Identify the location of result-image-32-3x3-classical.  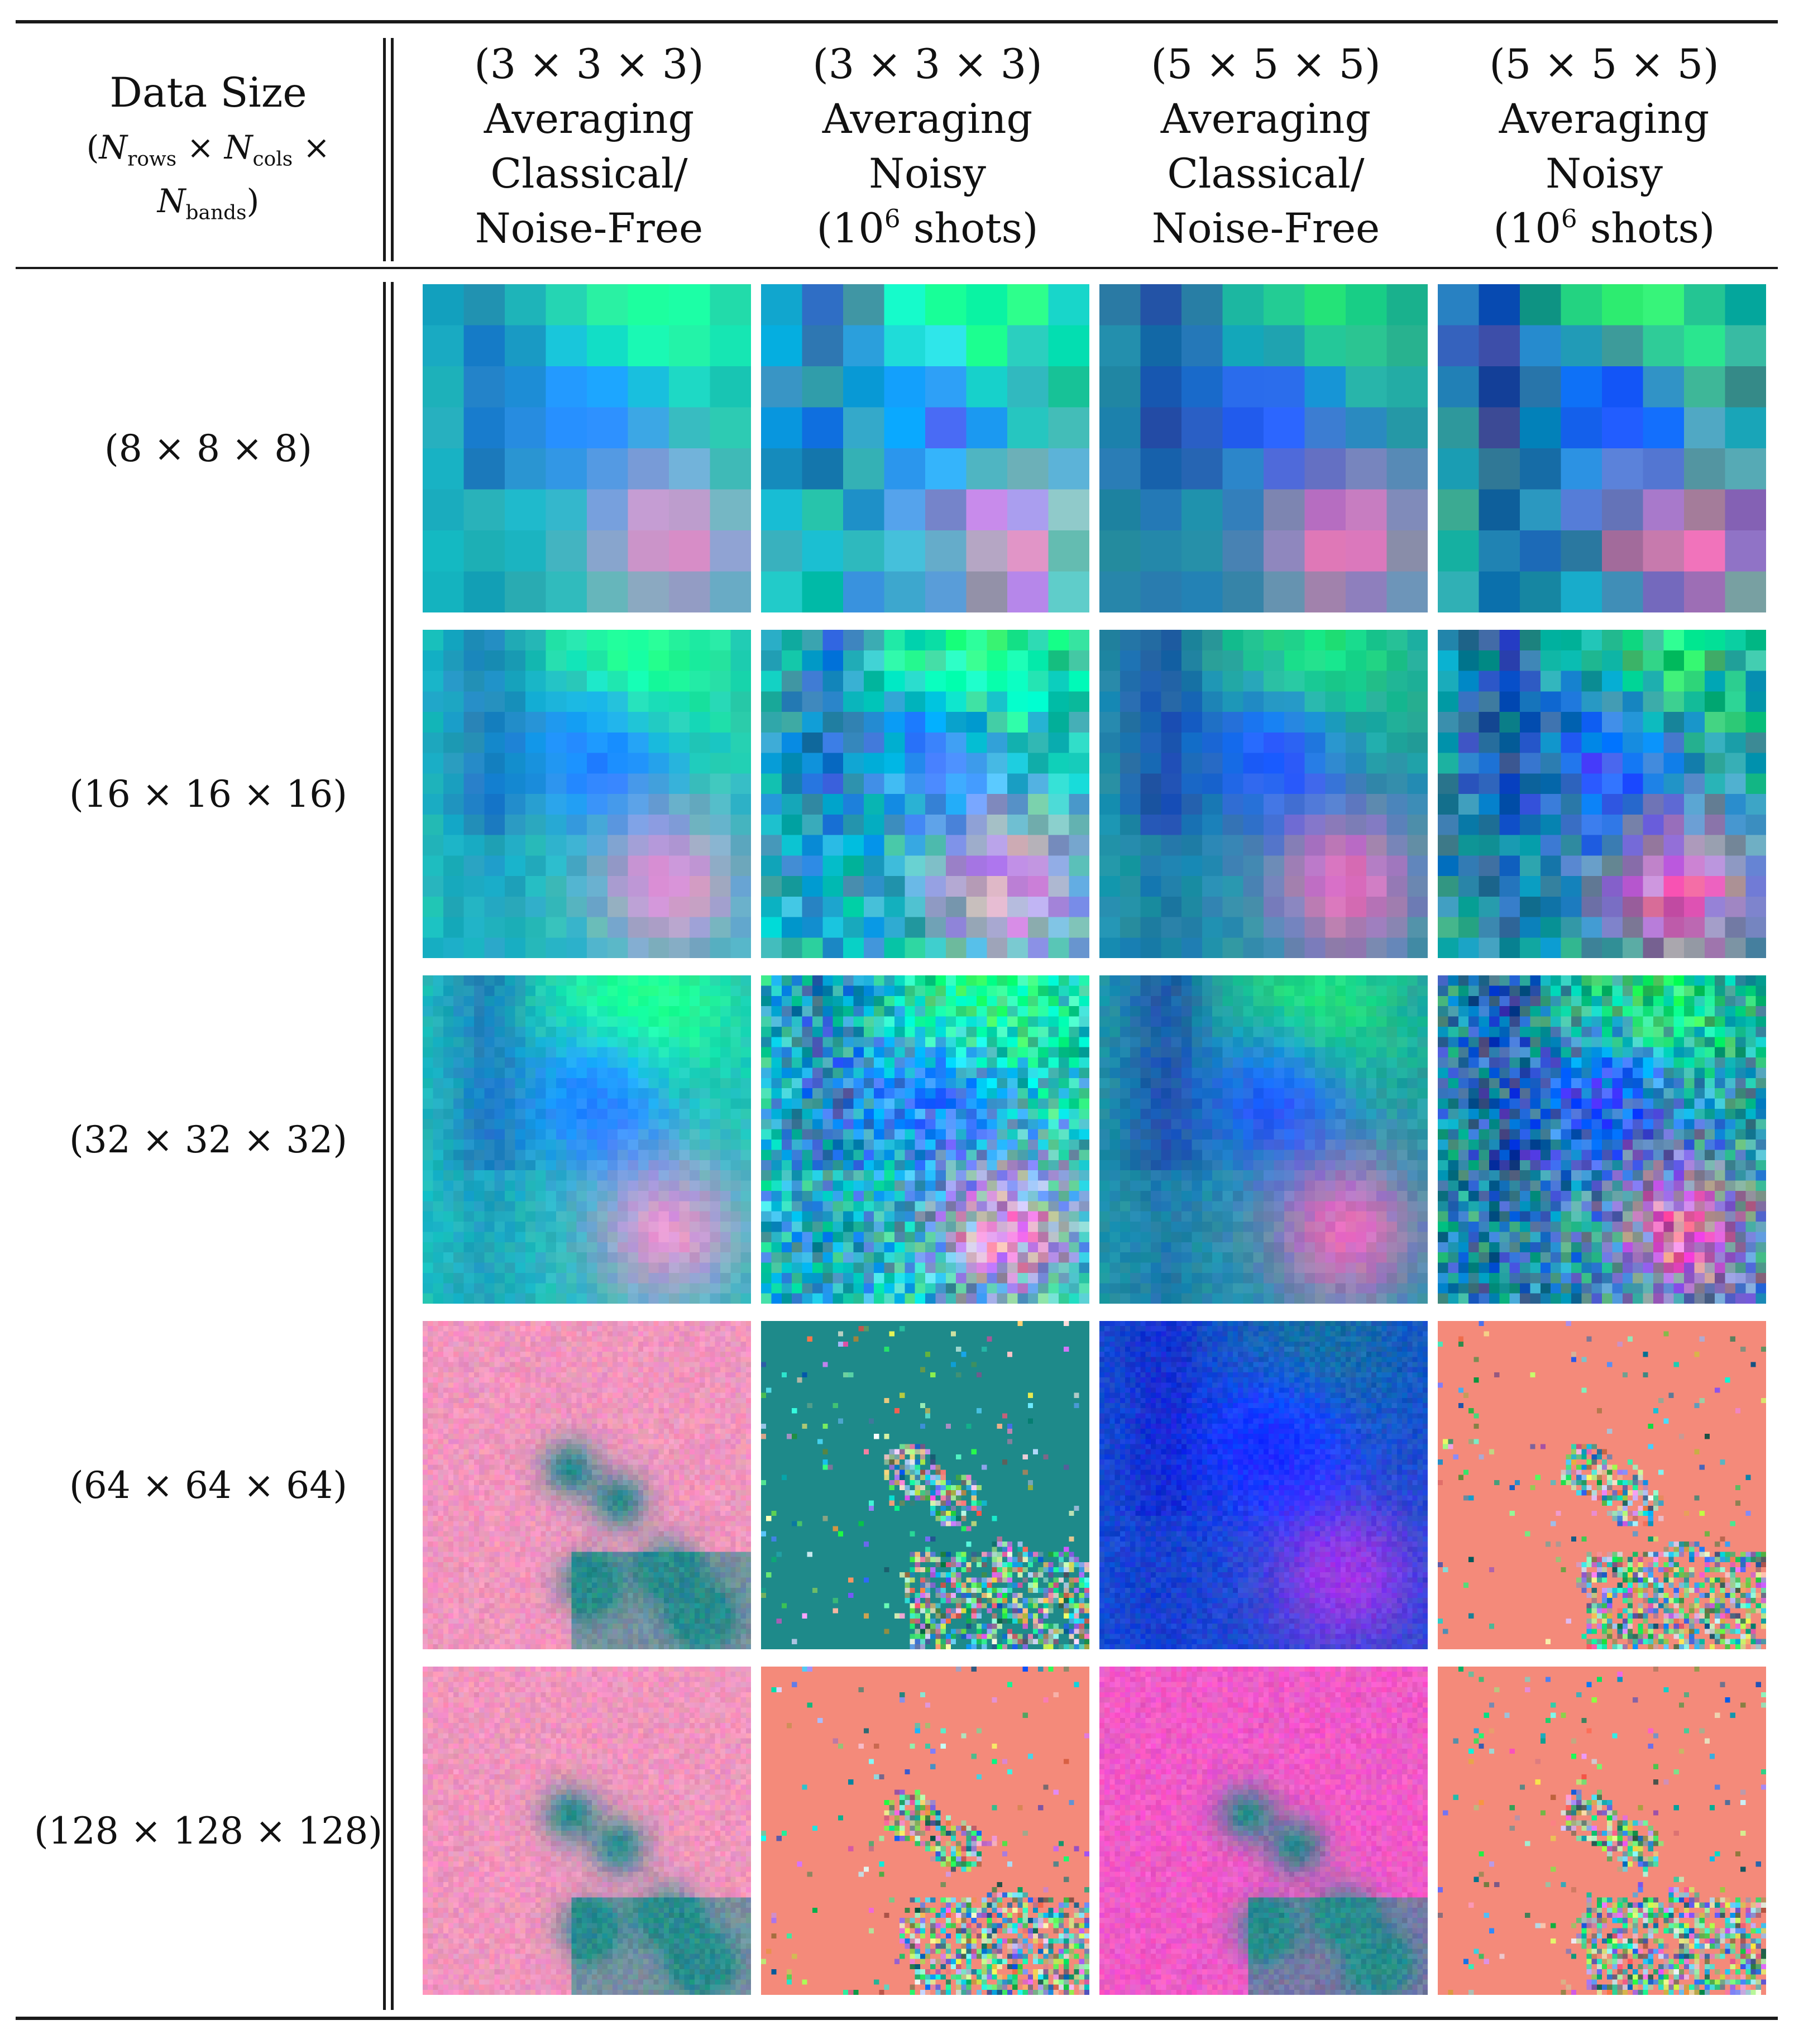
(587, 1139).